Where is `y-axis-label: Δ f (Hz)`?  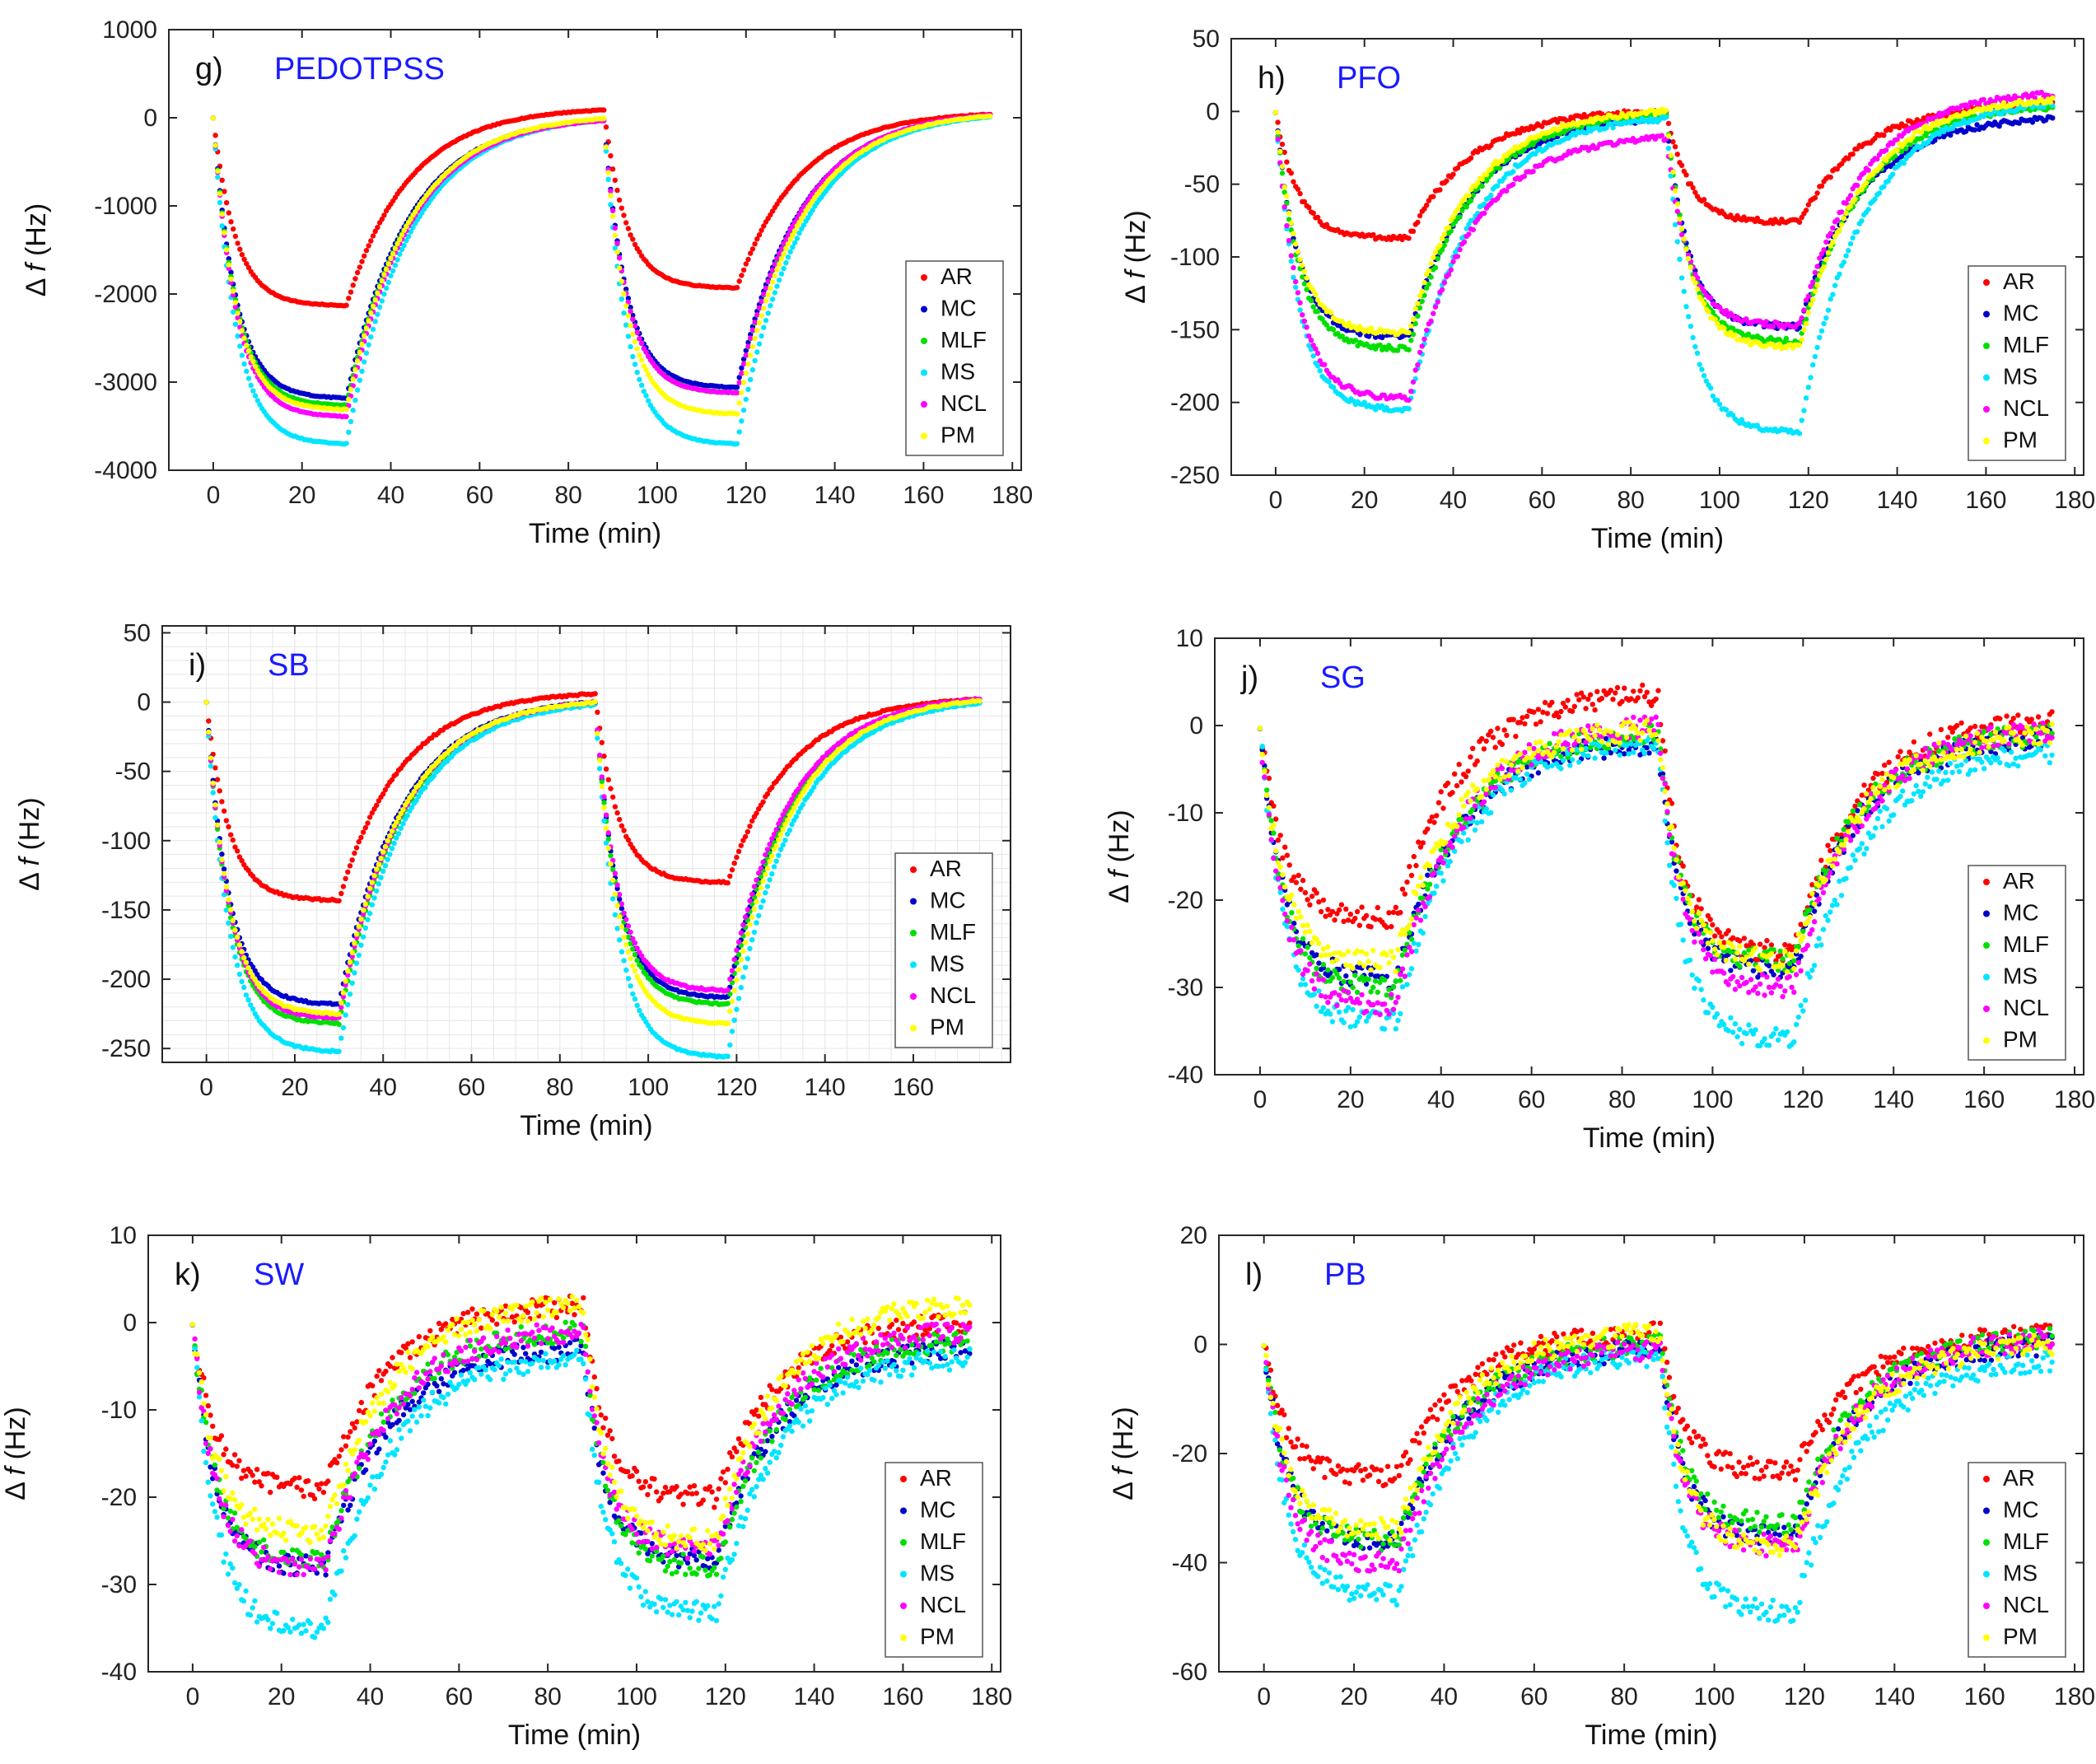 y-axis-label: Δ f (Hz) is located at coordinates (36, 249).